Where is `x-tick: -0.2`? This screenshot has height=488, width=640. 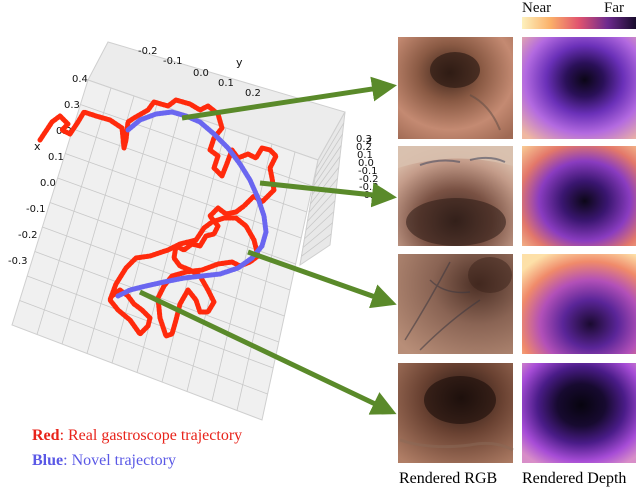
x-tick: -0.2 is located at coordinates (28, 235).